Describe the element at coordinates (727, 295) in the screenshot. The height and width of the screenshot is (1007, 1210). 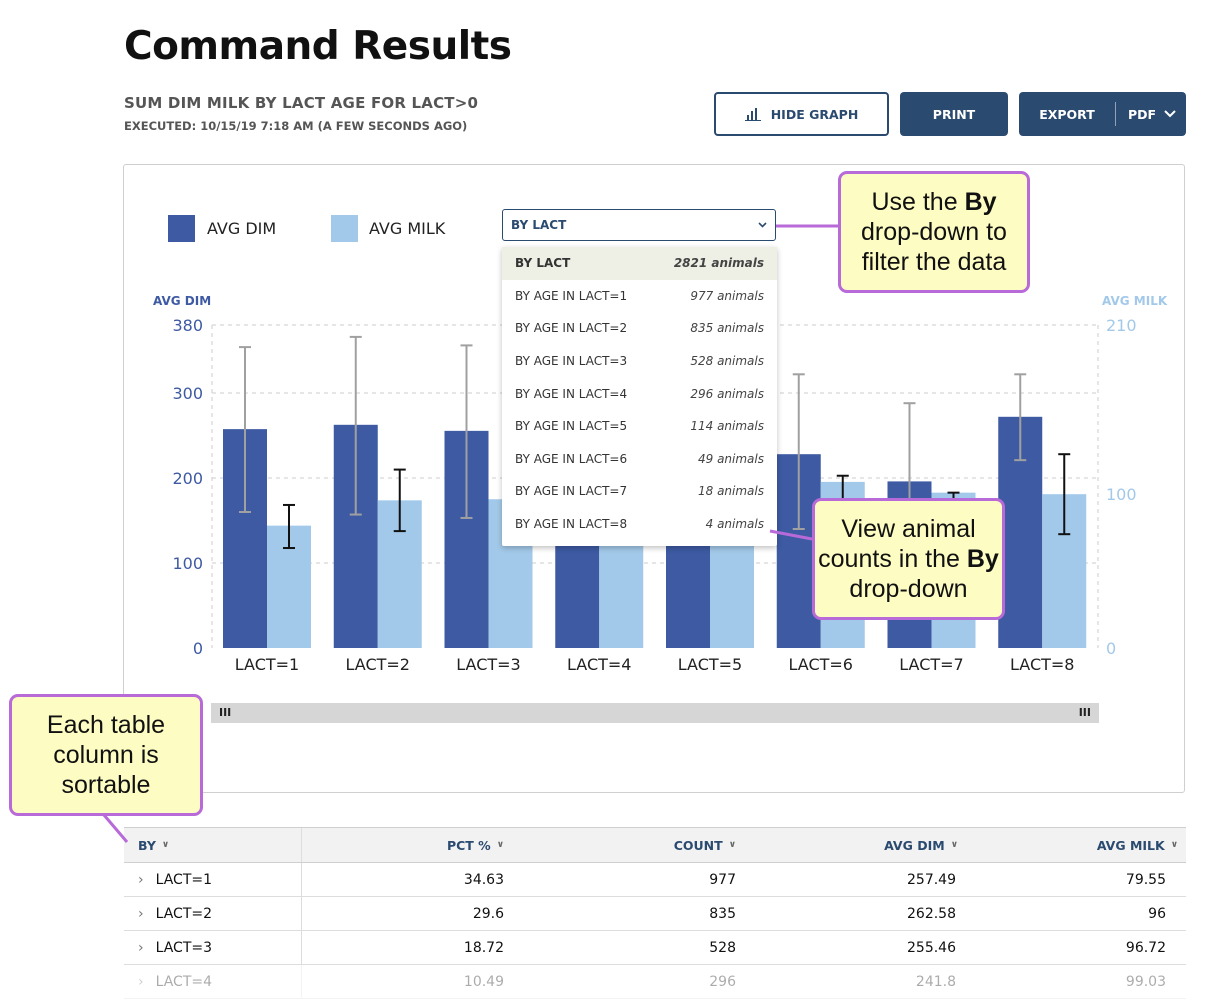
I see `by-option-count: 977 animals` at that location.